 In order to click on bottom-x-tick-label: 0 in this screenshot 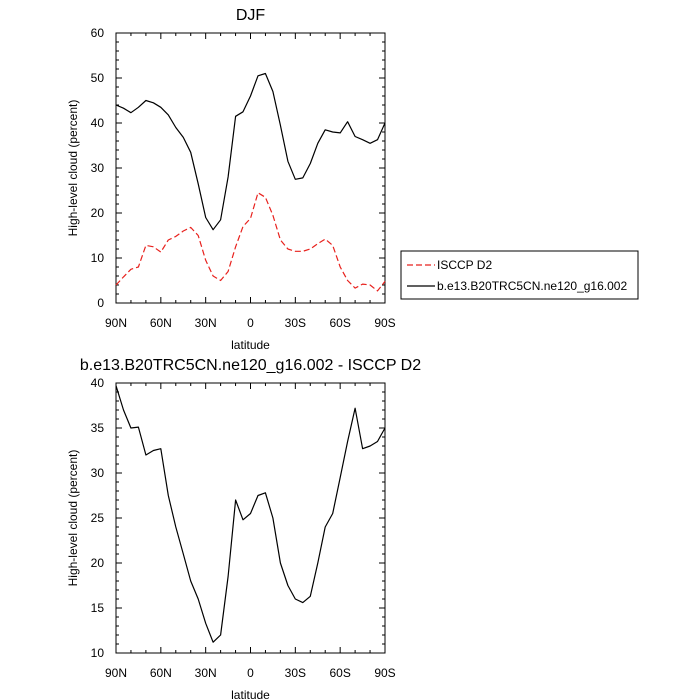, I will do `click(250, 673)`.